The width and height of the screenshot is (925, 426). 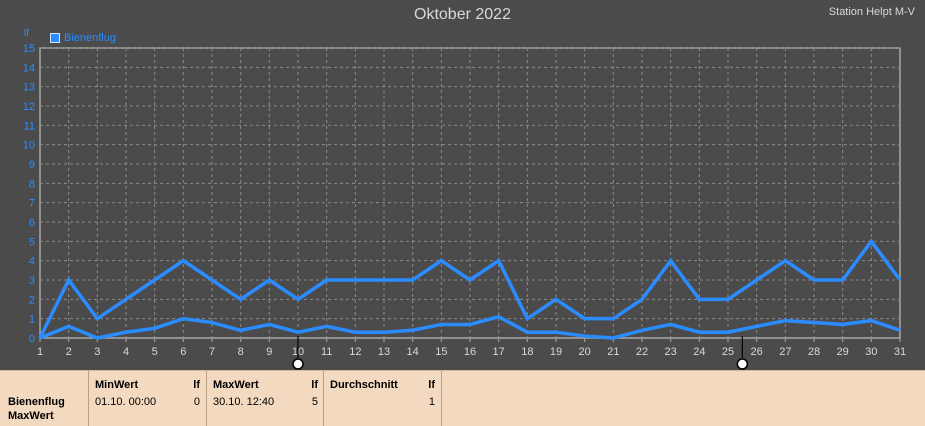 I want to click on x-tick-label: 31, so click(x=900, y=352).